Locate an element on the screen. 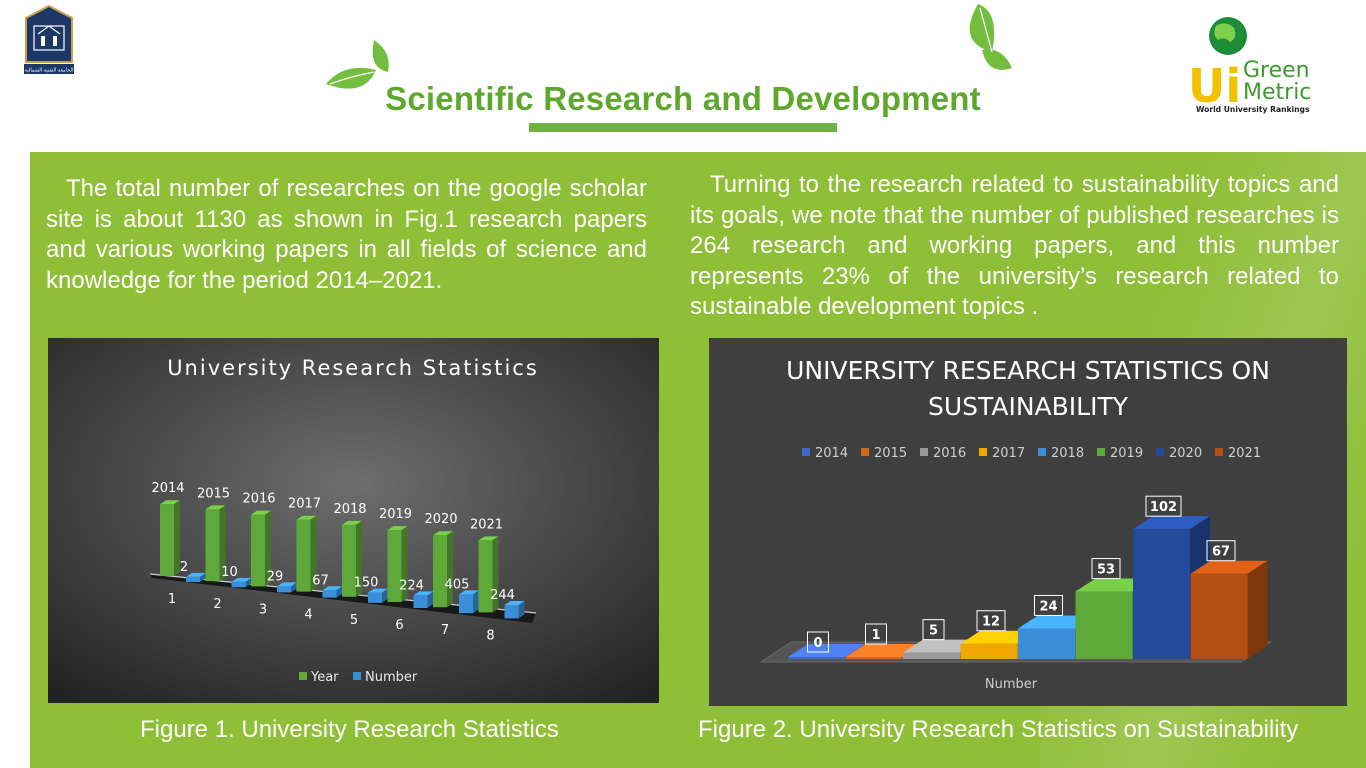 The width and height of the screenshot is (1366, 768). university-logo: الجامعة التقنية الشمالية is located at coordinates (49, 41).